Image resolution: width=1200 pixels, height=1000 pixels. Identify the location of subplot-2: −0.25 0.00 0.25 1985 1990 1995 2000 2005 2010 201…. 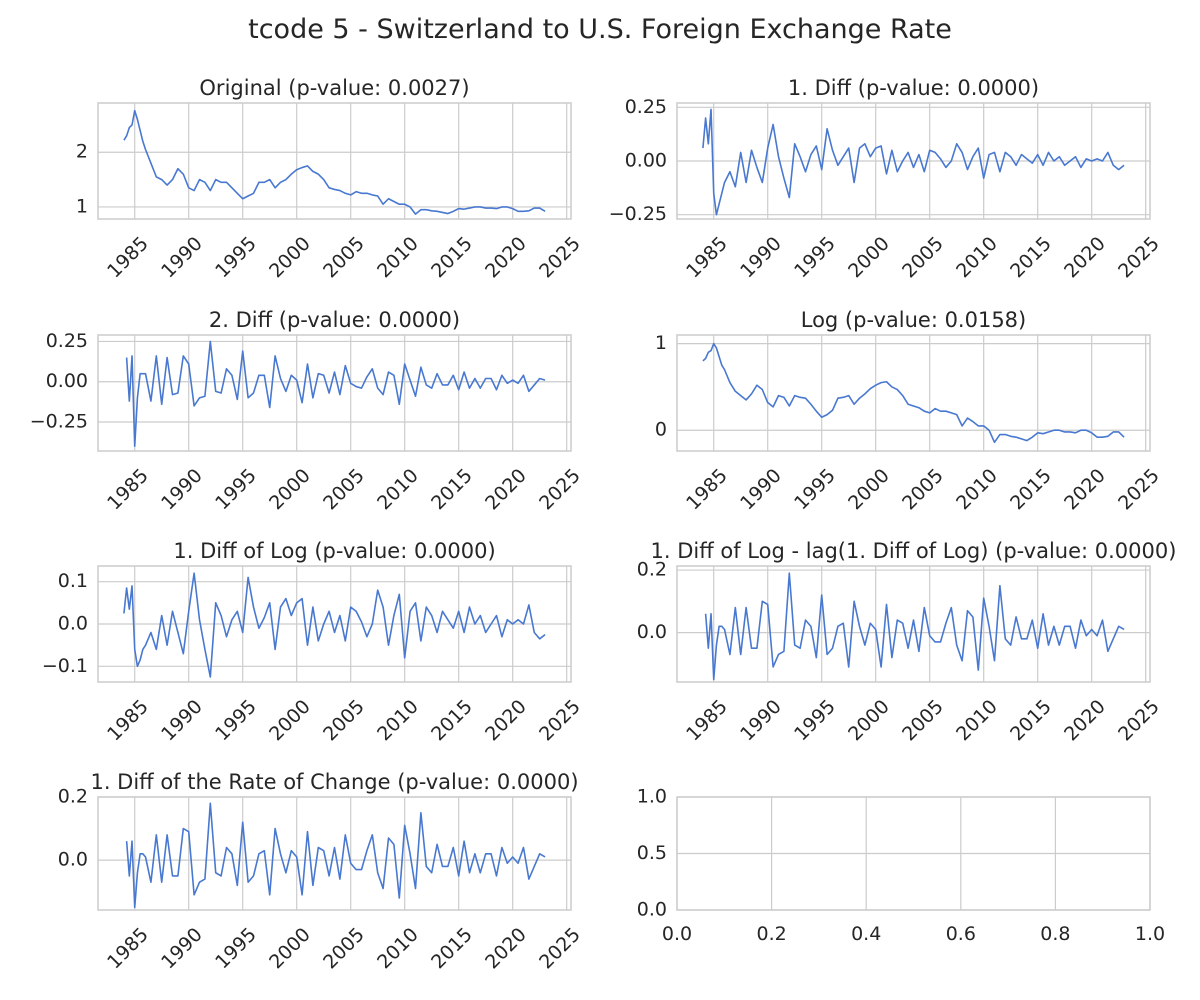
(886, 179).